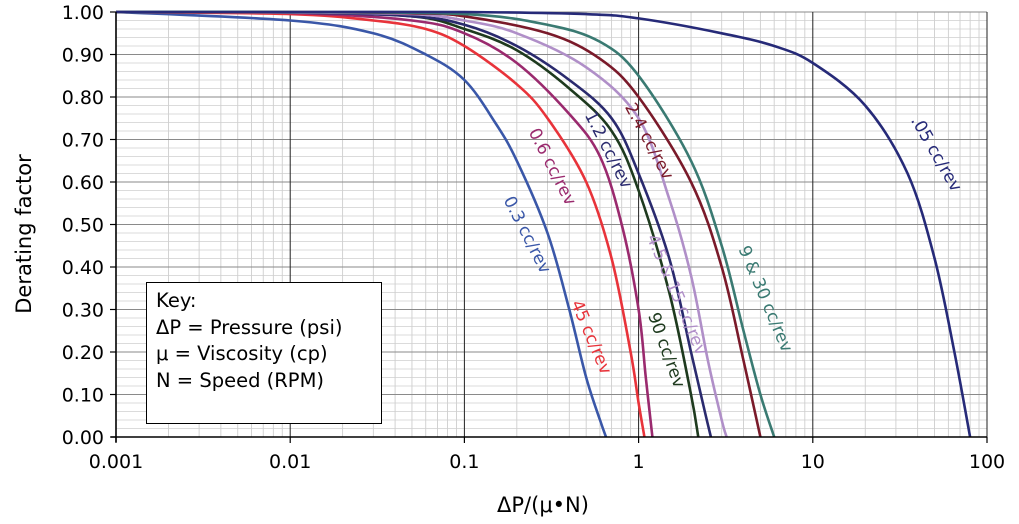 The image size is (1019, 524). Describe the element at coordinates (527, 235) in the screenshot. I see `curve-label-0-3-cc-rev: 0.3 cc/rev` at that location.